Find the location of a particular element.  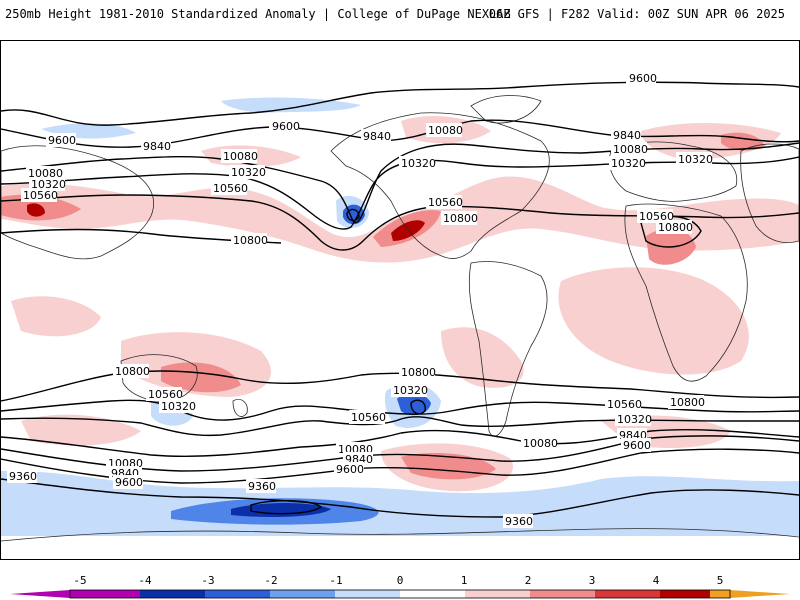

label-9360-west: 9360 is located at coordinates (23, 476).